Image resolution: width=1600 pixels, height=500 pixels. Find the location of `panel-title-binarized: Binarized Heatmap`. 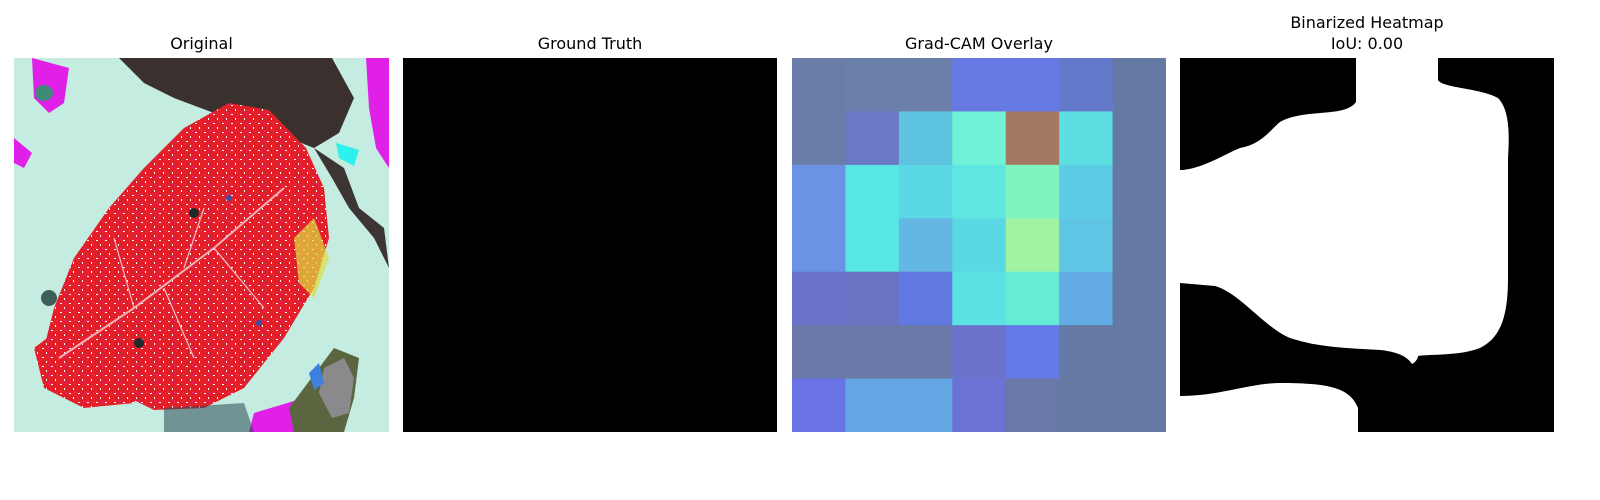

panel-title-binarized: Binarized Heatmap is located at coordinates (1367, 22).